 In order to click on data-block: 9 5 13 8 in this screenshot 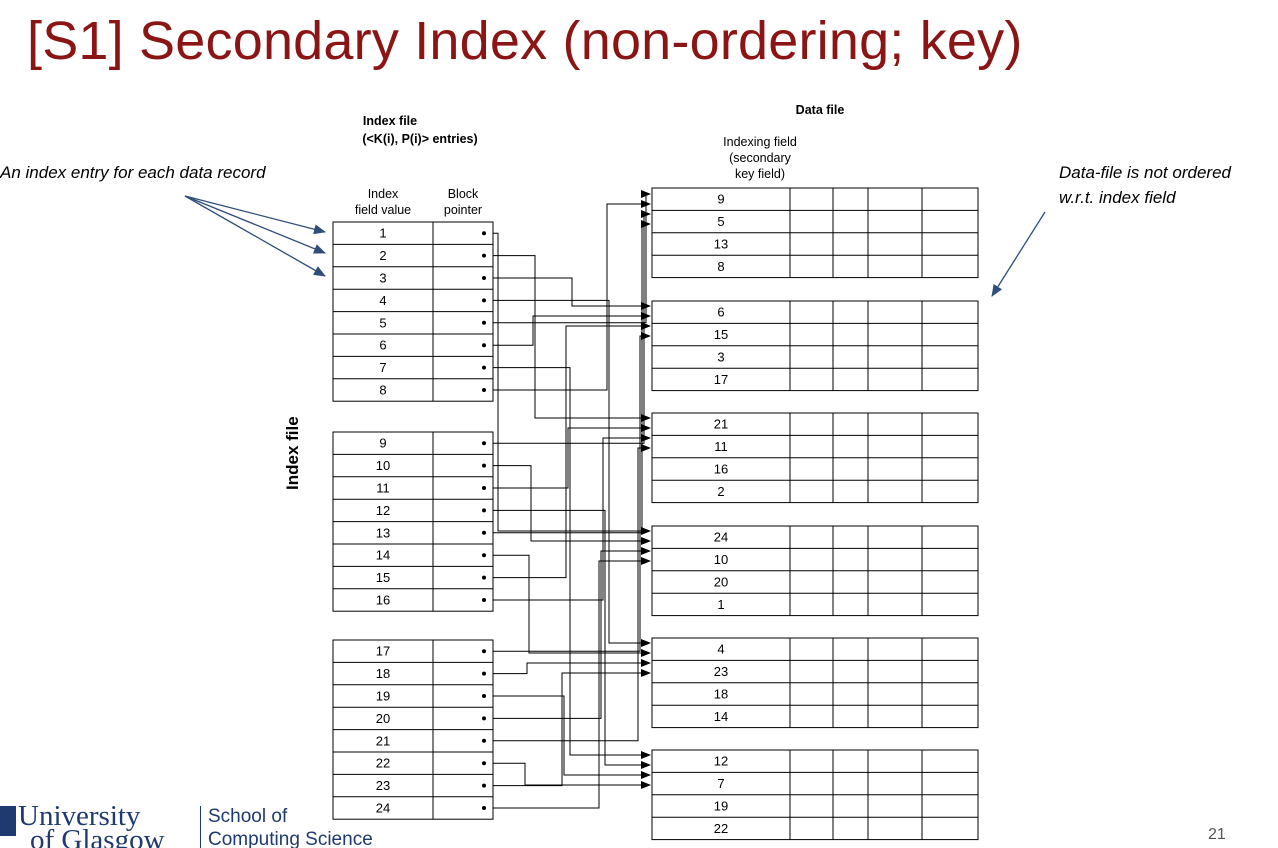, I will do `click(815, 233)`.